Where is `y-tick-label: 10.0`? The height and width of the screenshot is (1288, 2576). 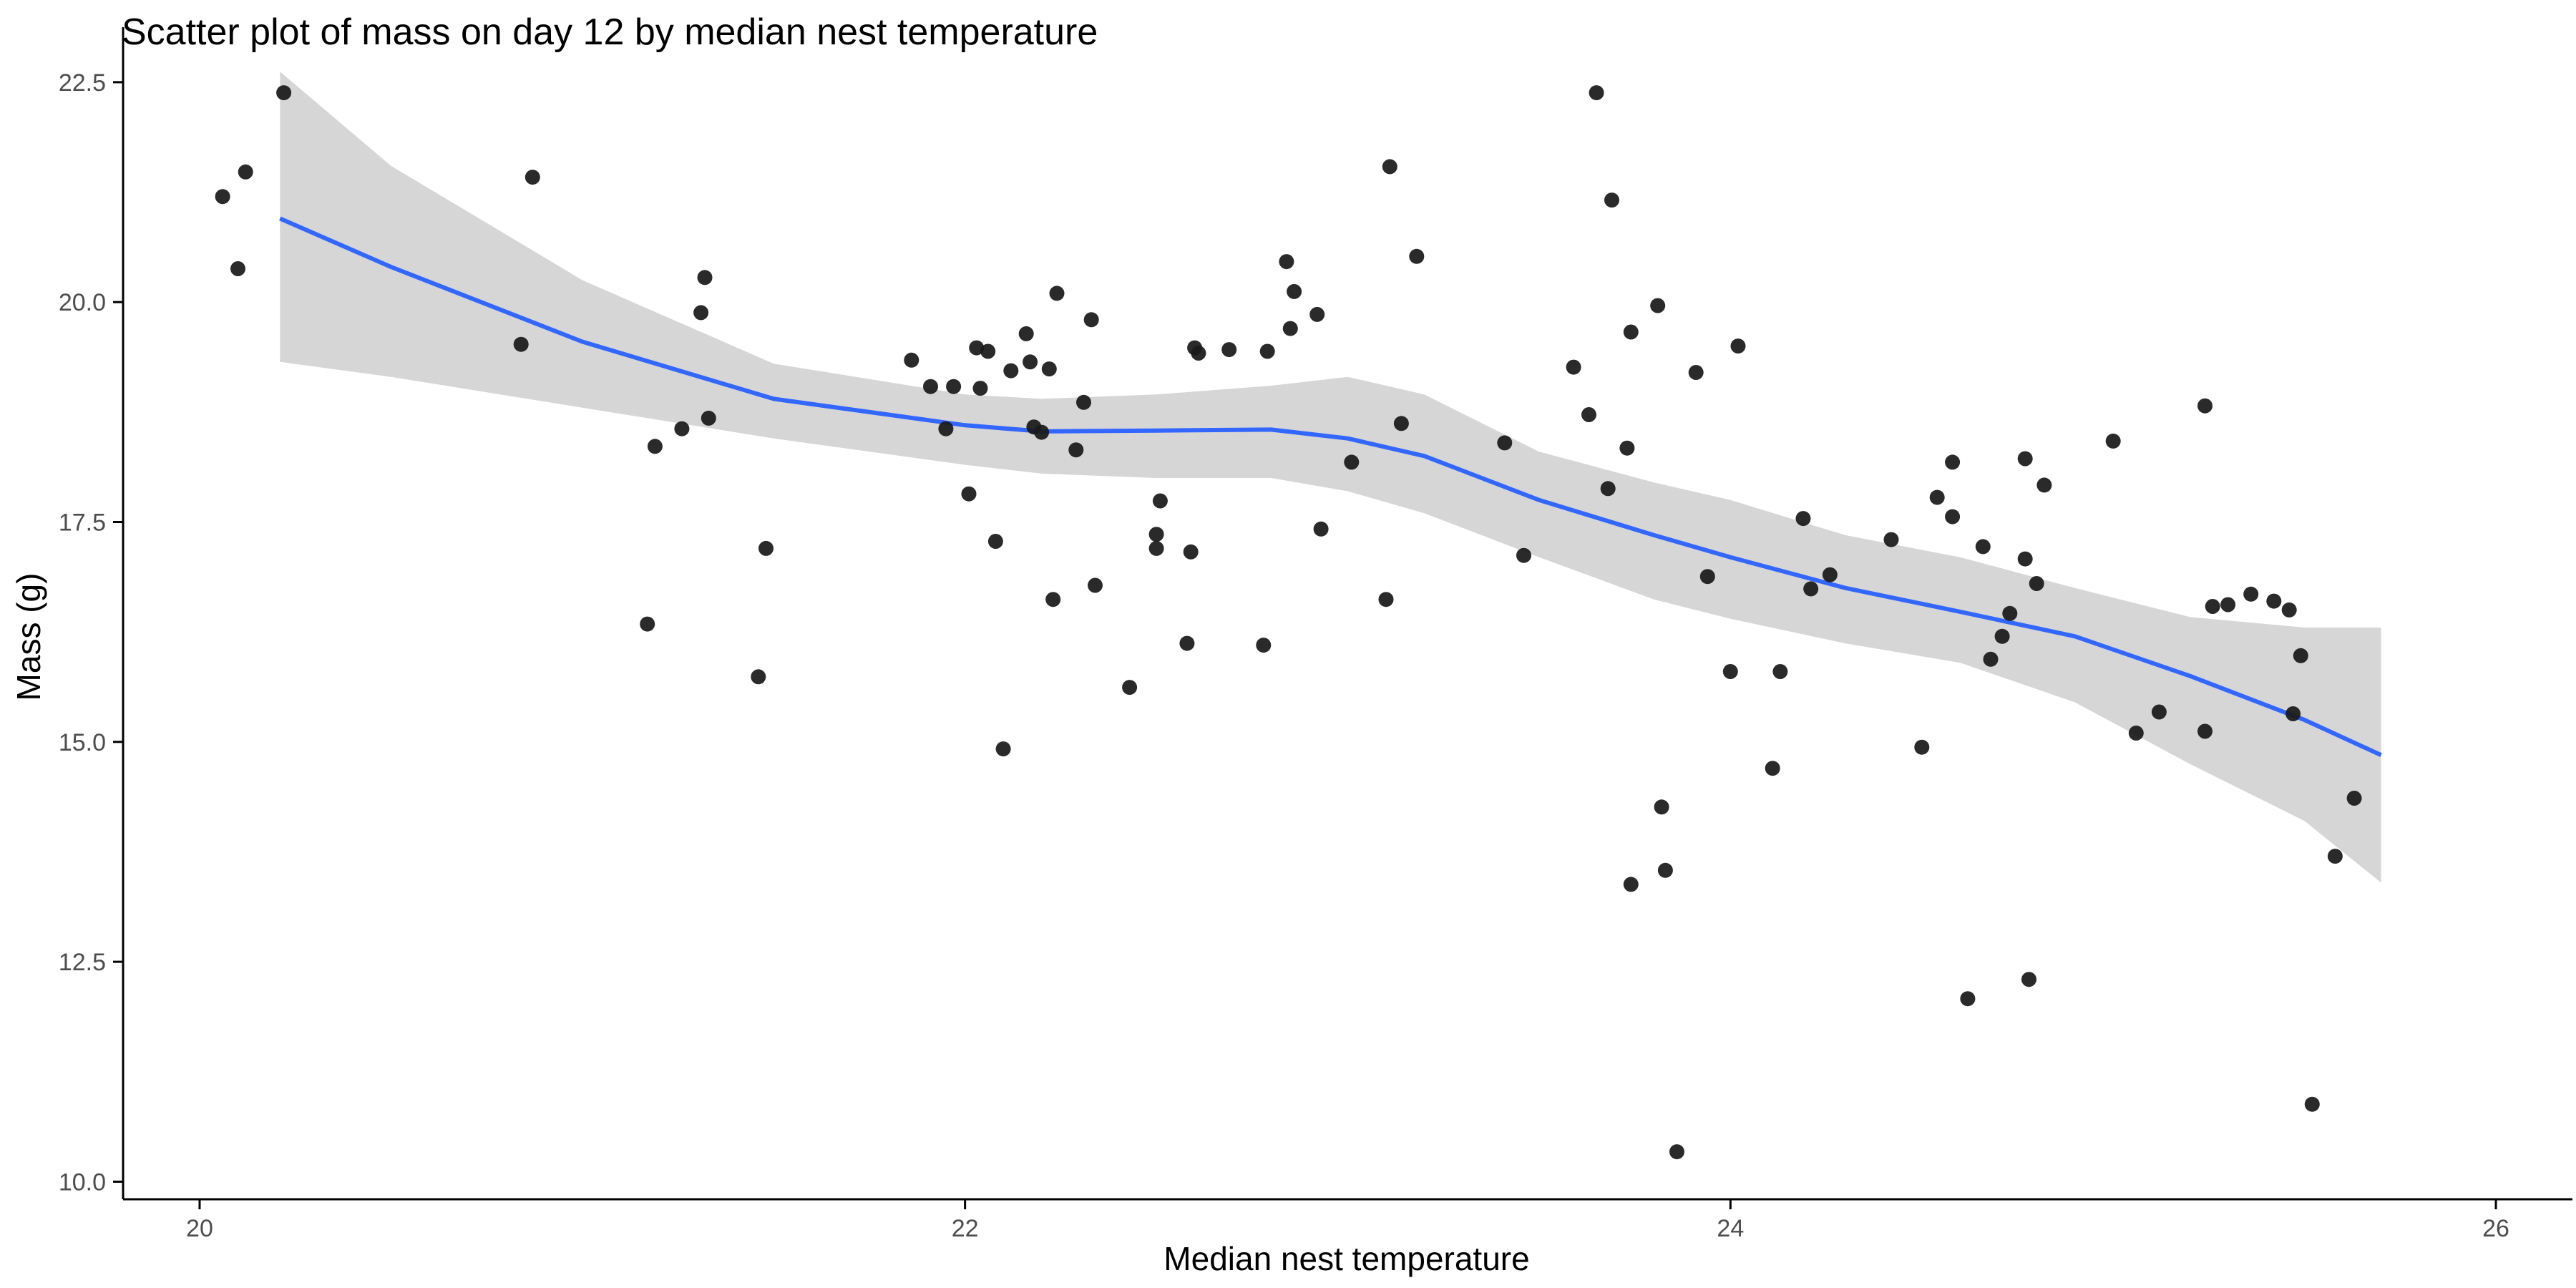
y-tick-label: 10.0 is located at coordinates (82, 1182).